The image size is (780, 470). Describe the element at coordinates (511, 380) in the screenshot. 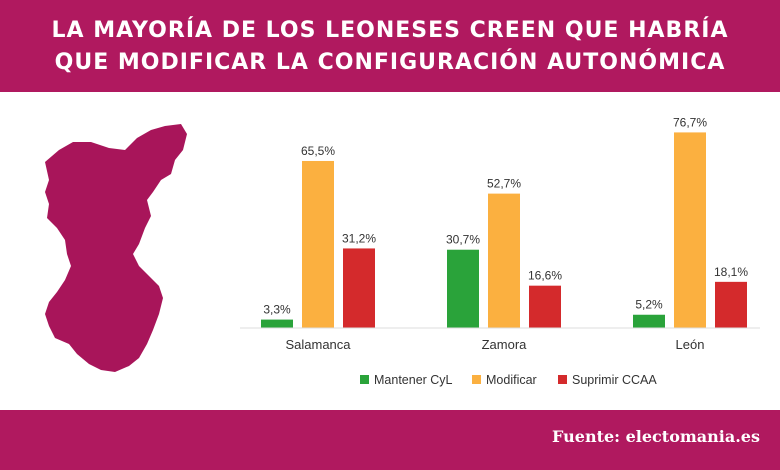

I see `legend-label: Modificar` at that location.